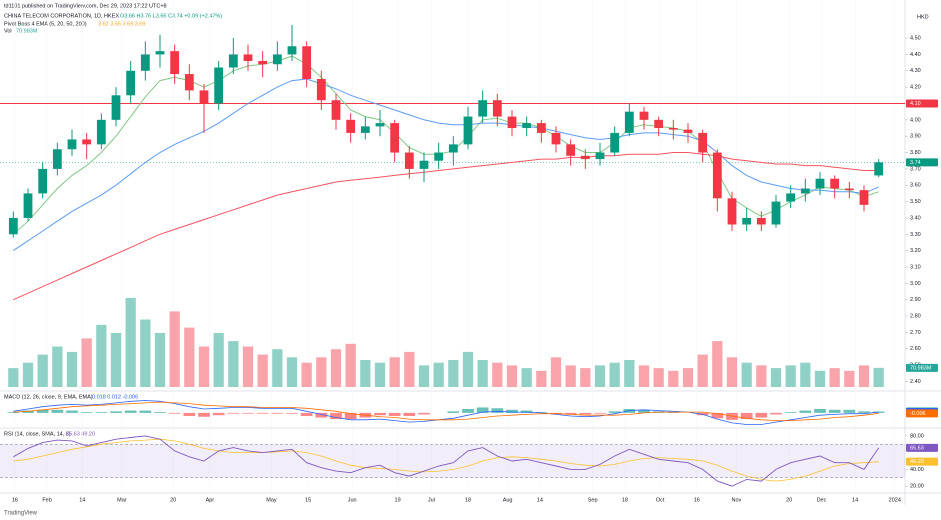  I want to click on y-tick-label: 3.40, so click(915, 218).